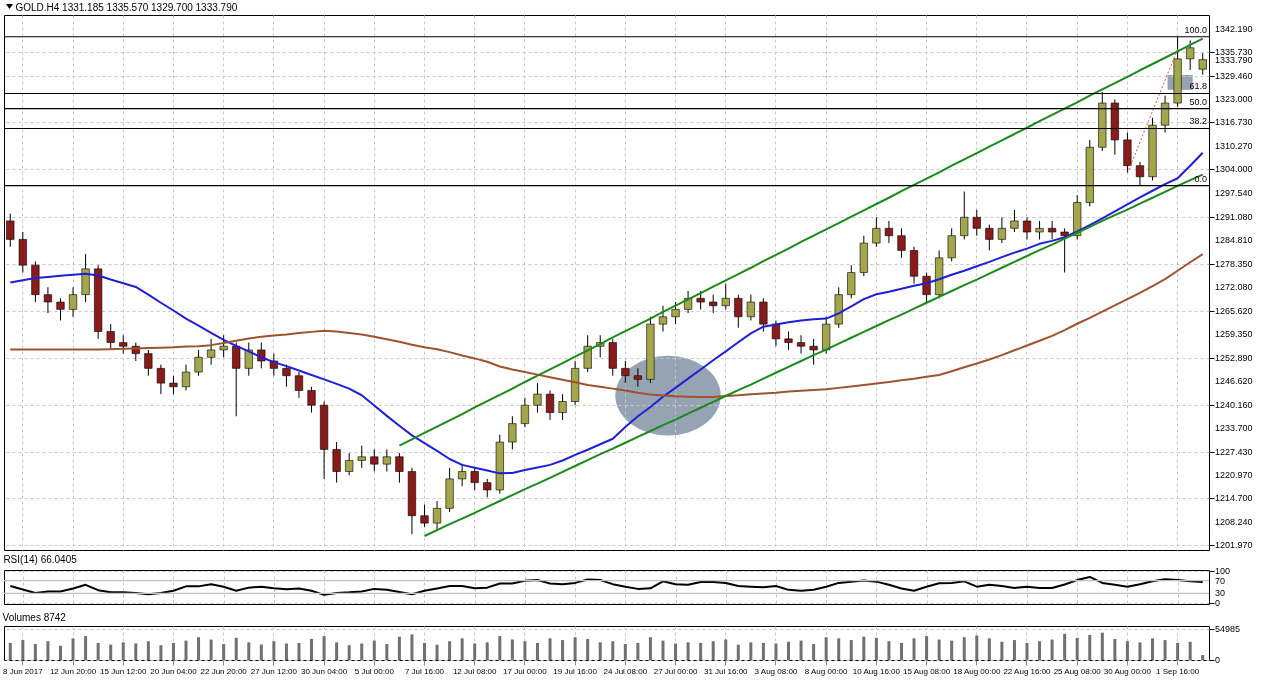 Image resolution: width=1280 pixels, height=694 pixels. Describe the element at coordinates (1234, 451) in the screenshot. I see `y-tick-label: 1227.430` at that location.